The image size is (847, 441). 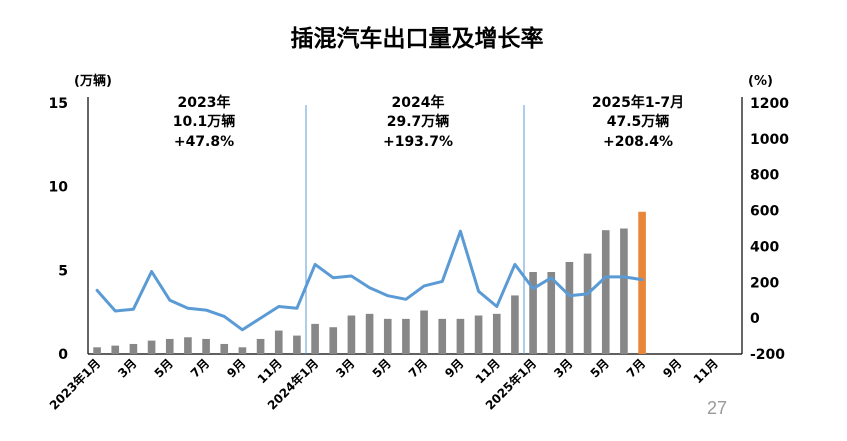 What do you see at coordinates (769, 104) in the screenshot?
I see `right-tick-label: 1200` at bounding box center [769, 104].